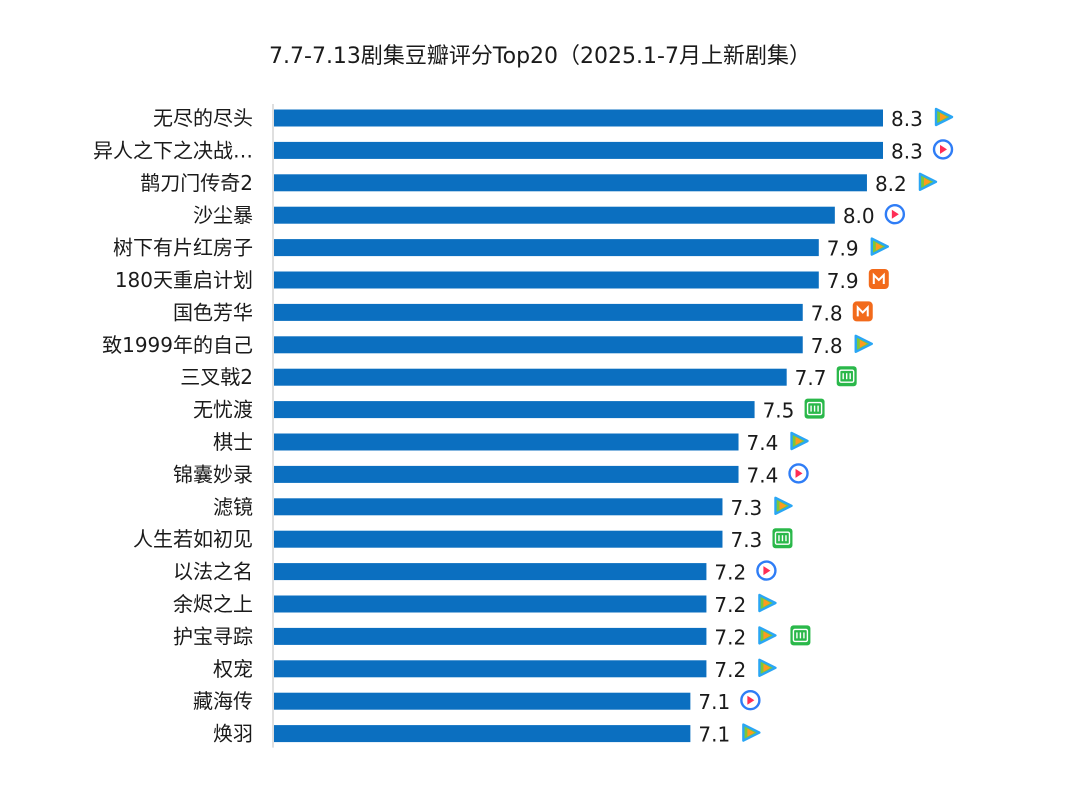 The image size is (1080, 795). What do you see at coordinates (779, 411) in the screenshot?
I see `value-label: 7.5` at bounding box center [779, 411].